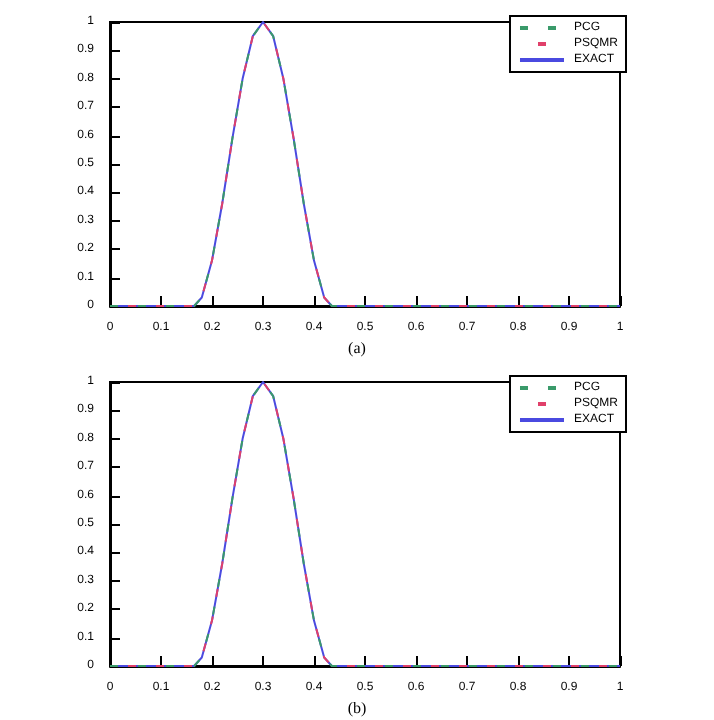  What do you see at coordinates (357, 708) in the screenshot?
I see `text: (b)` at bounding box center [357, 708].